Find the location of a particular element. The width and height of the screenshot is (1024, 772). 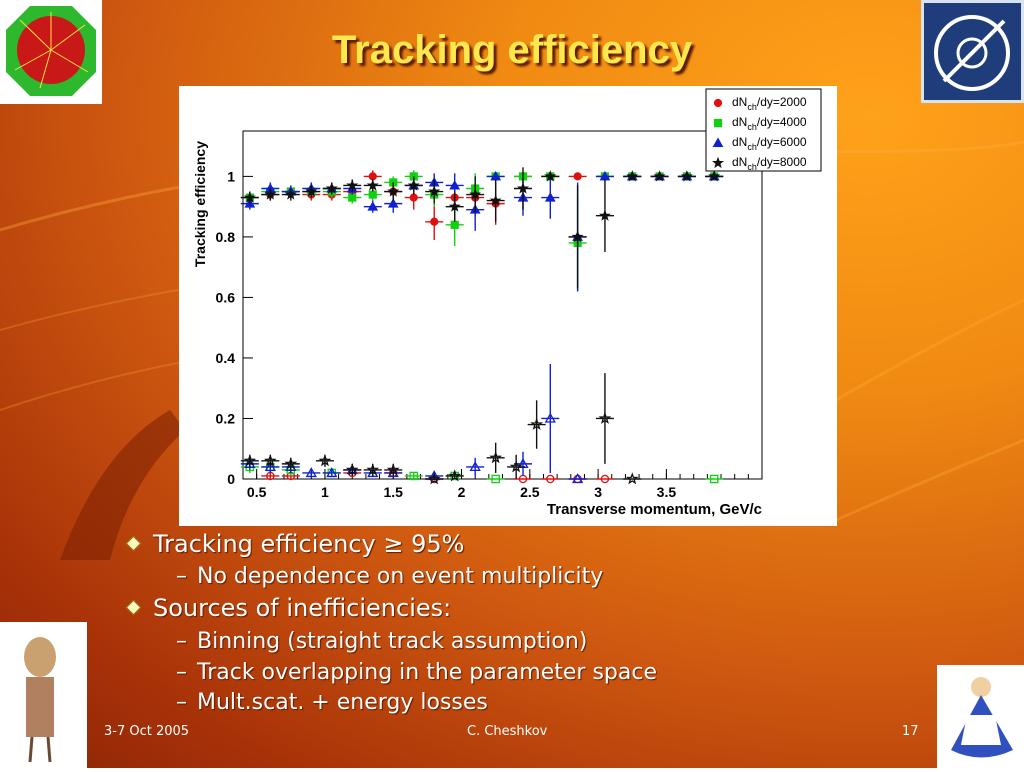

x-tick-label: 3.5 is located at coordinates (667, 492).